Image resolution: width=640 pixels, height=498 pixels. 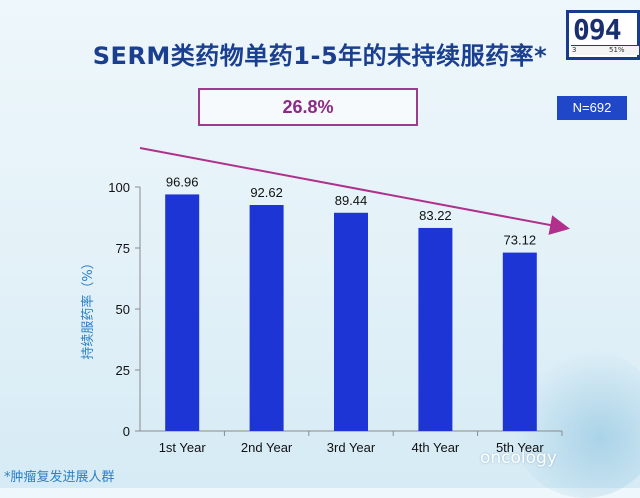 I want to click on callout-box: 26.8%, so click(x=308, y=107).